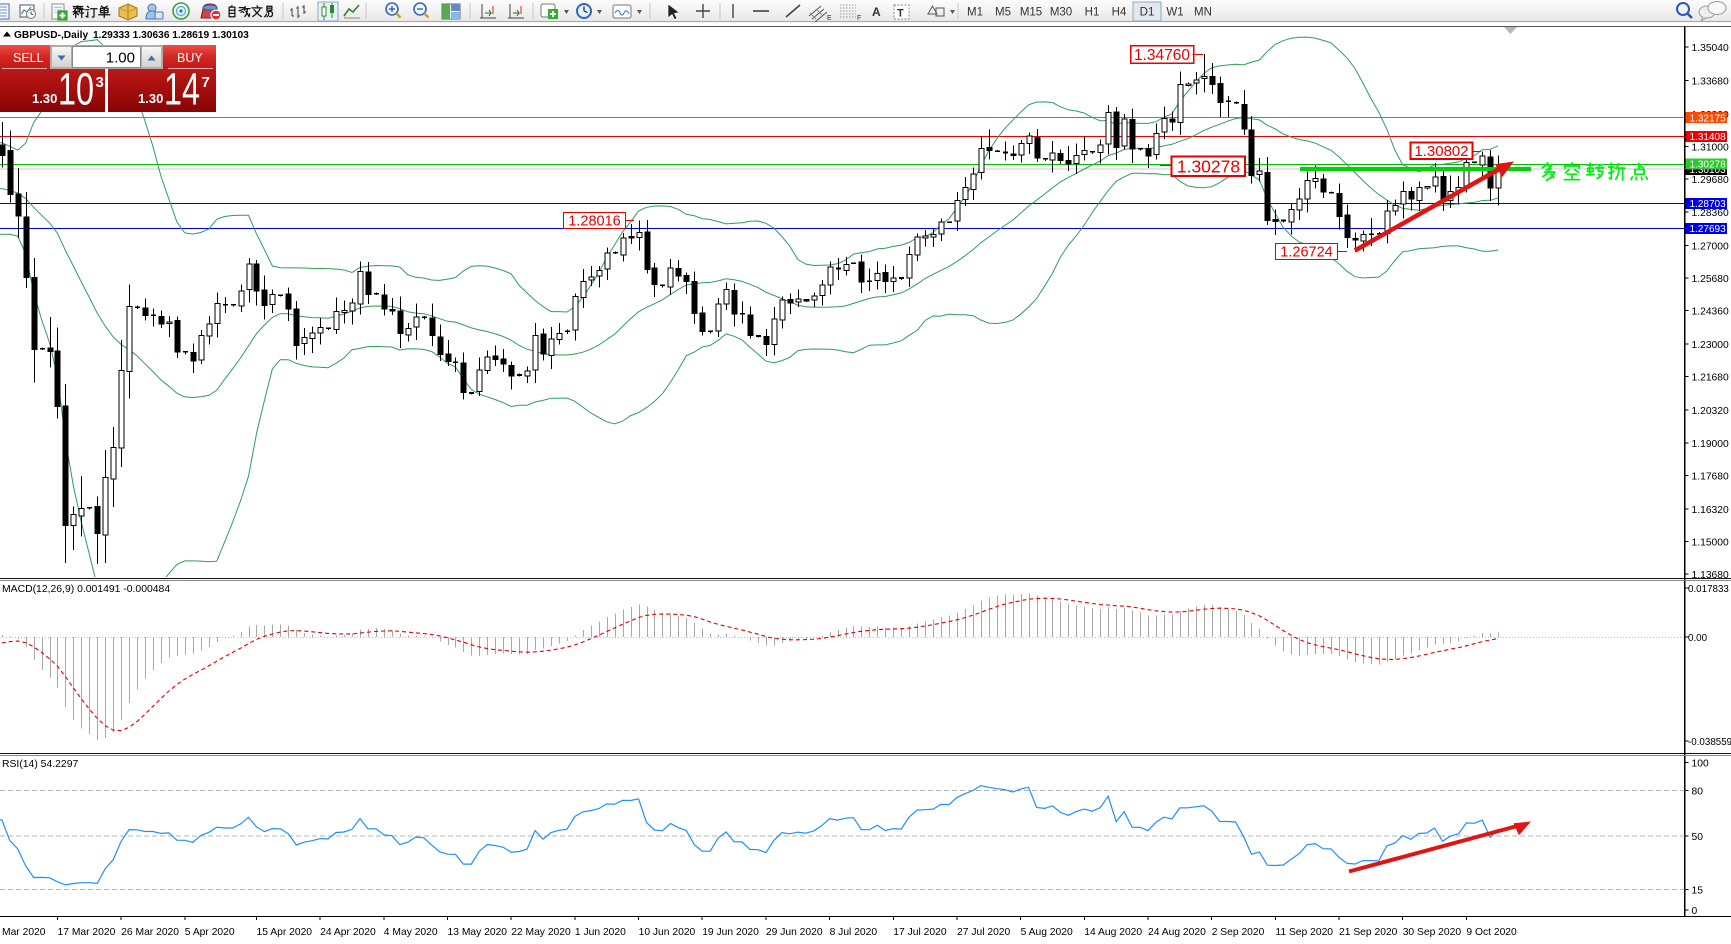 Image resolution: width=1731 pixels, height=944 pixels. I want to click on svg-text: M15, so click(1031, 13).